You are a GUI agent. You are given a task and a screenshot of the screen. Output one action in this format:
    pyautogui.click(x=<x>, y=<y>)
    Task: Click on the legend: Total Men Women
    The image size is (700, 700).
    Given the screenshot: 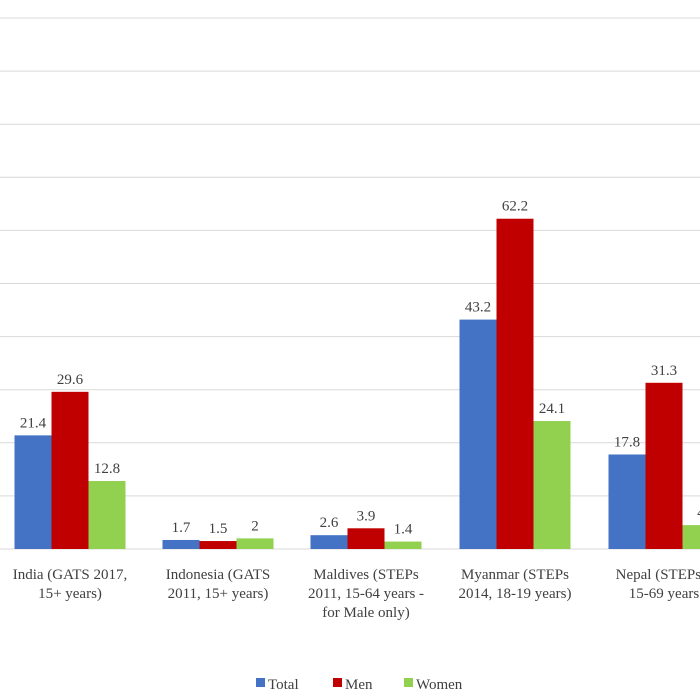 What is the action you would take?
    pyautogui.click(x=359, y=685)
    